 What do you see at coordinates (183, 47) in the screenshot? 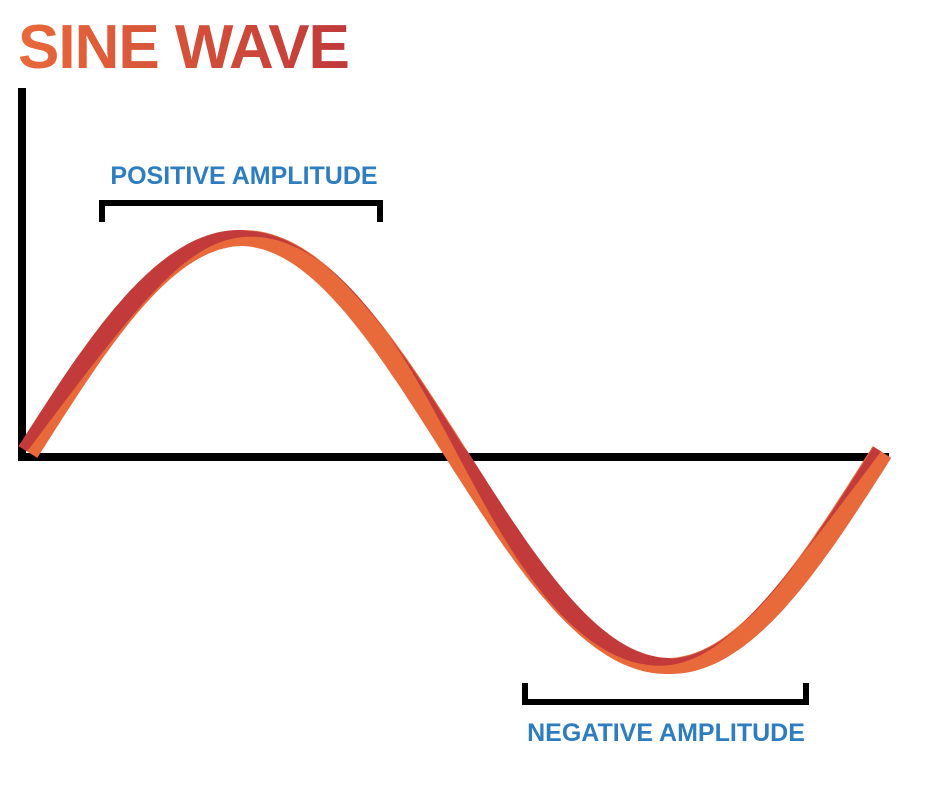
I see `diagram-title: SINE WAVE` at bounding box center [183, 47].